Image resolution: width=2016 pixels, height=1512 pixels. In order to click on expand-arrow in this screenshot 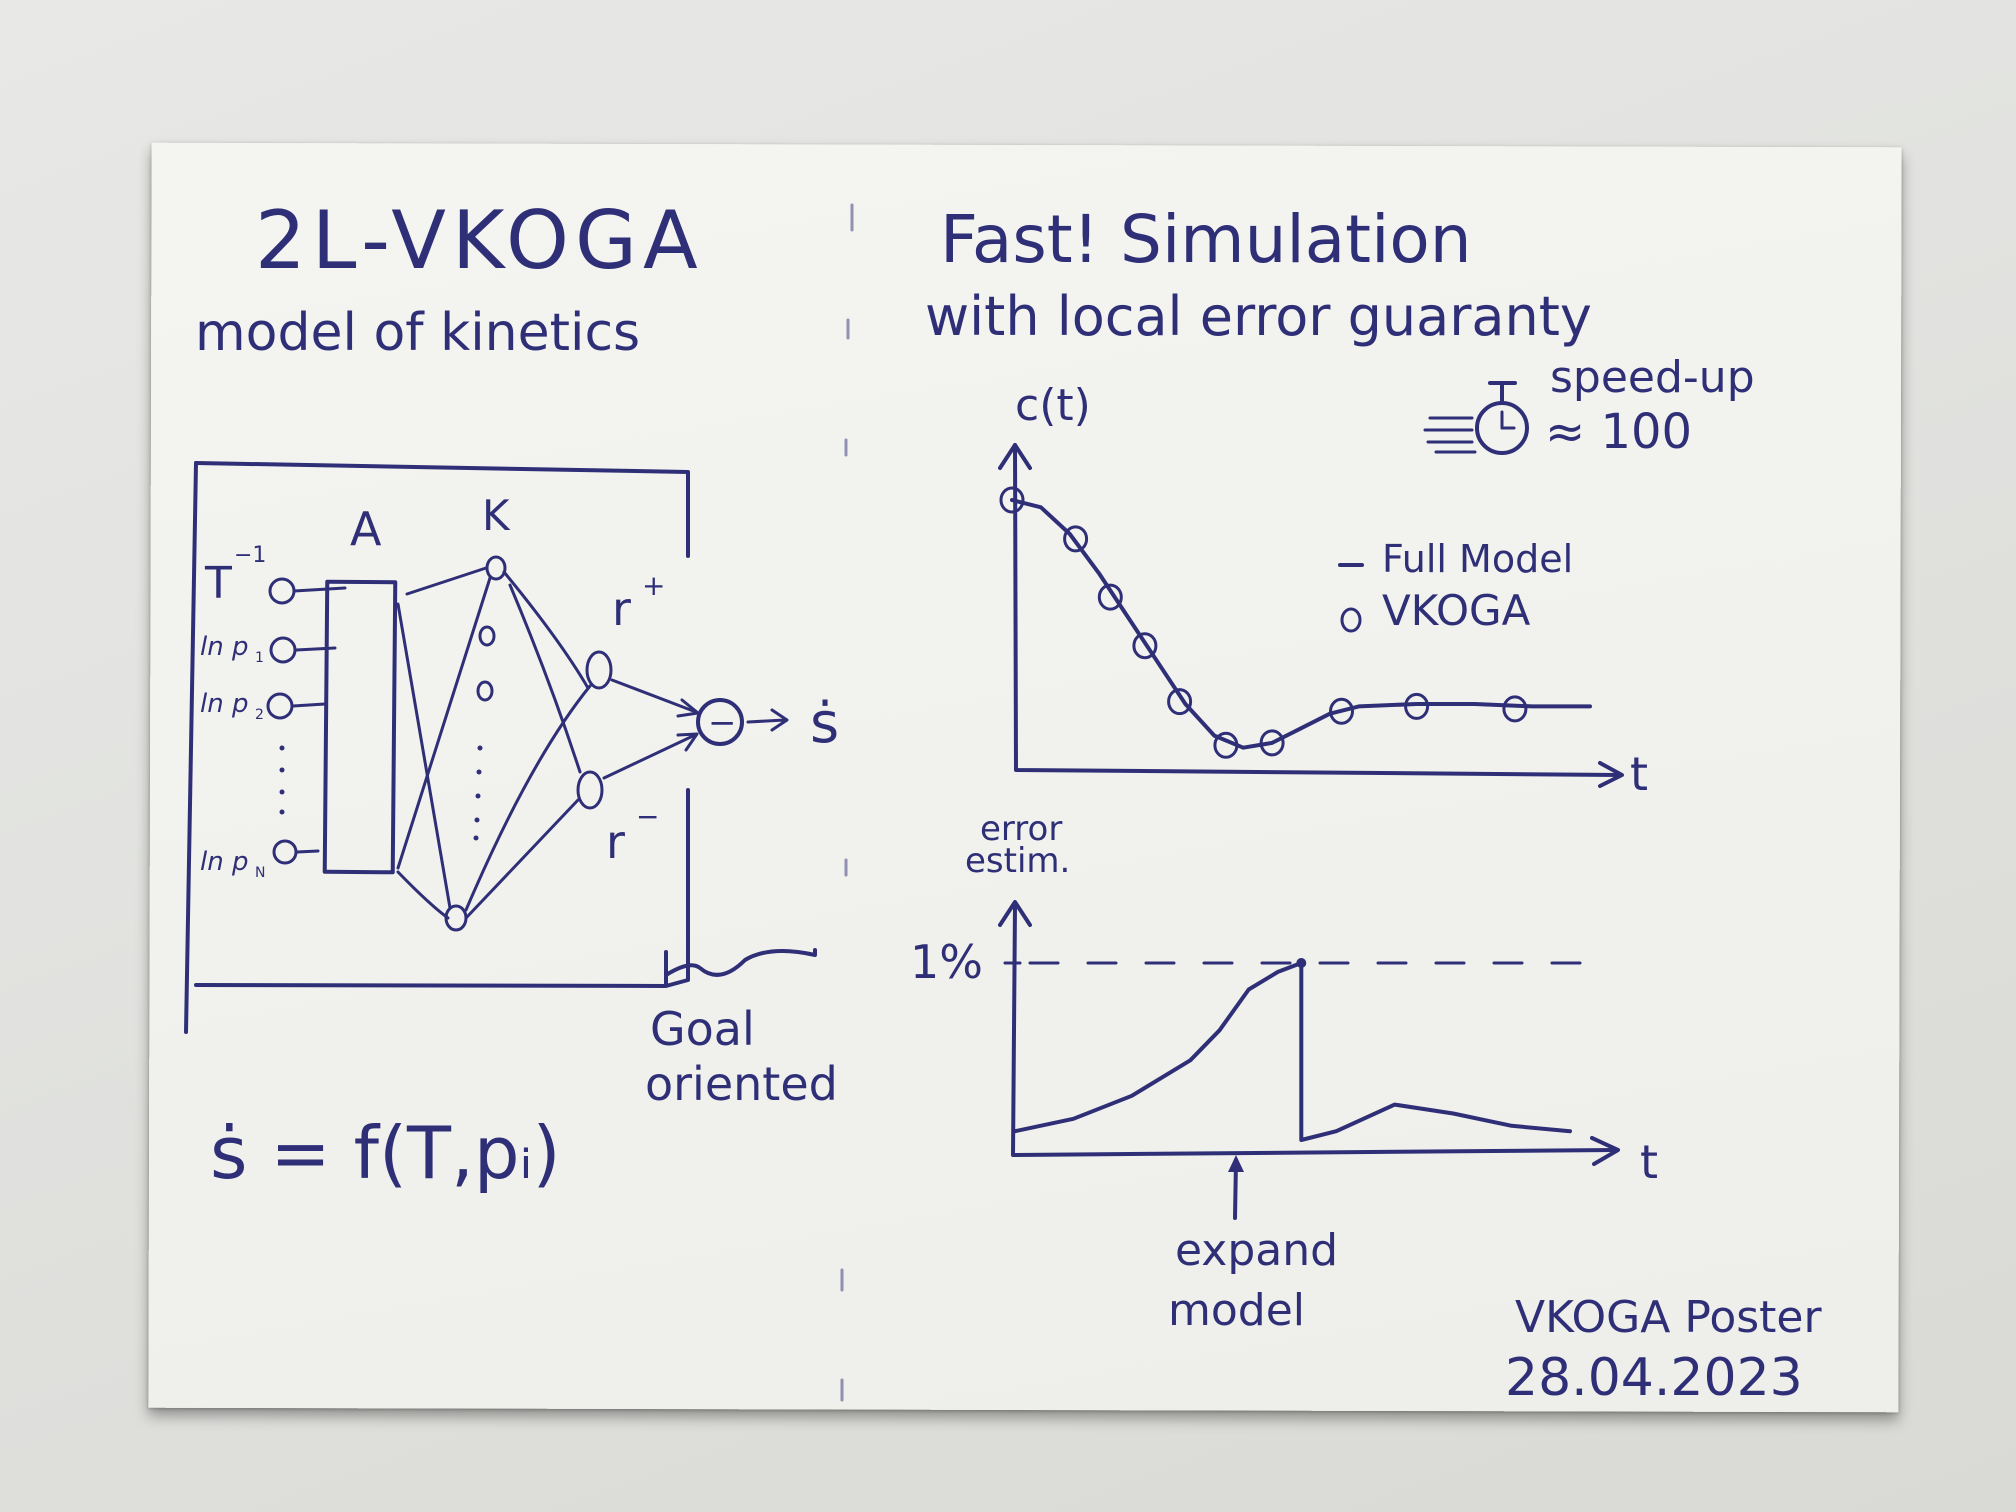, I will do `click(1236, 1187)`.